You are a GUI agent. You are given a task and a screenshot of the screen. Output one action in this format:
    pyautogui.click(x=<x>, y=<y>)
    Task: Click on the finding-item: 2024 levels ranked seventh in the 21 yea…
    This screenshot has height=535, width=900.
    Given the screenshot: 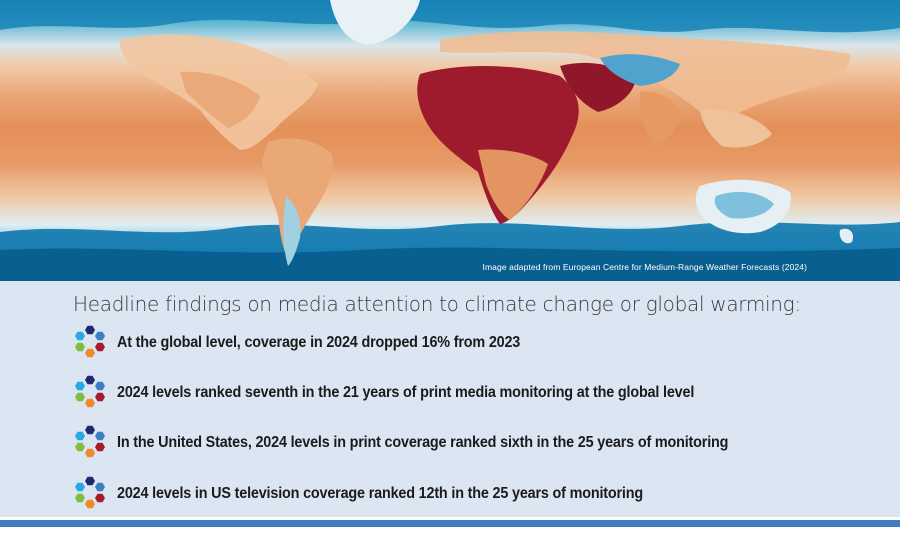 What is the action you would take?
    pyautogui.click(x=415, y=393)
    